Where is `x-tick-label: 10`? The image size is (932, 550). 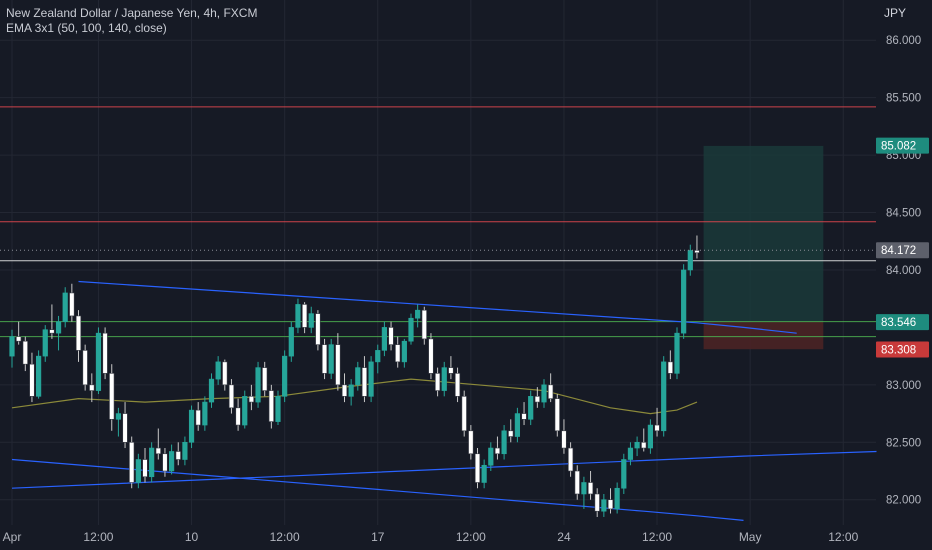 x-tick-label: 10 is located at coordinates (192, 537).